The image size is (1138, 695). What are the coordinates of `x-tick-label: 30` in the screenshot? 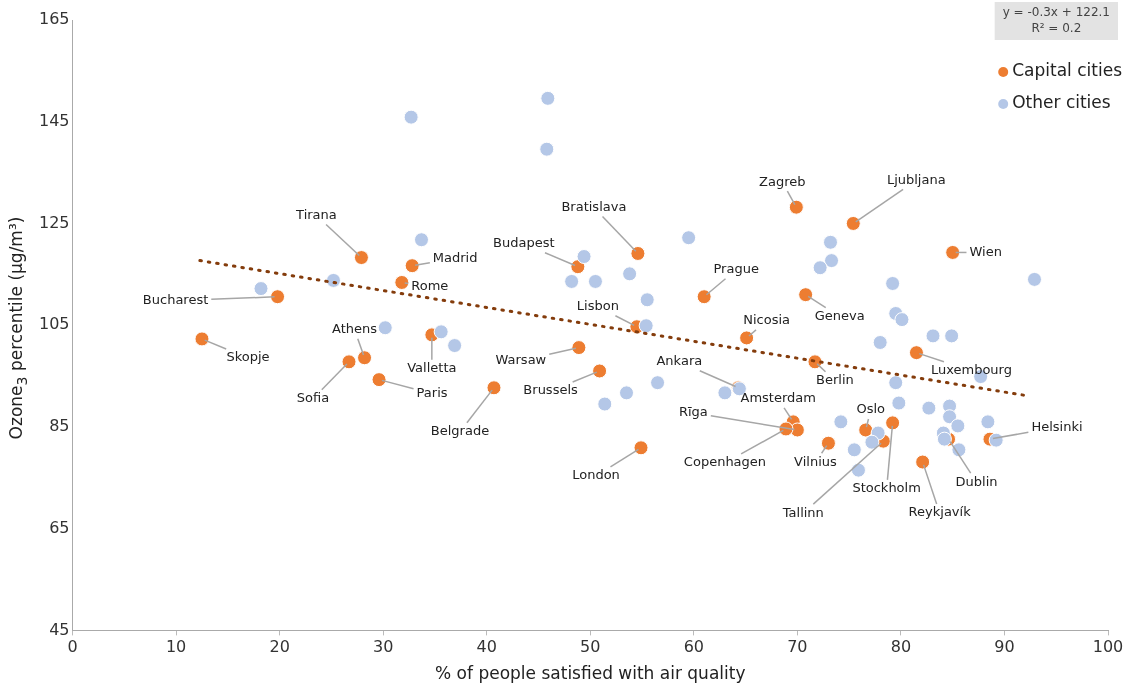 It's located at (383, 647).